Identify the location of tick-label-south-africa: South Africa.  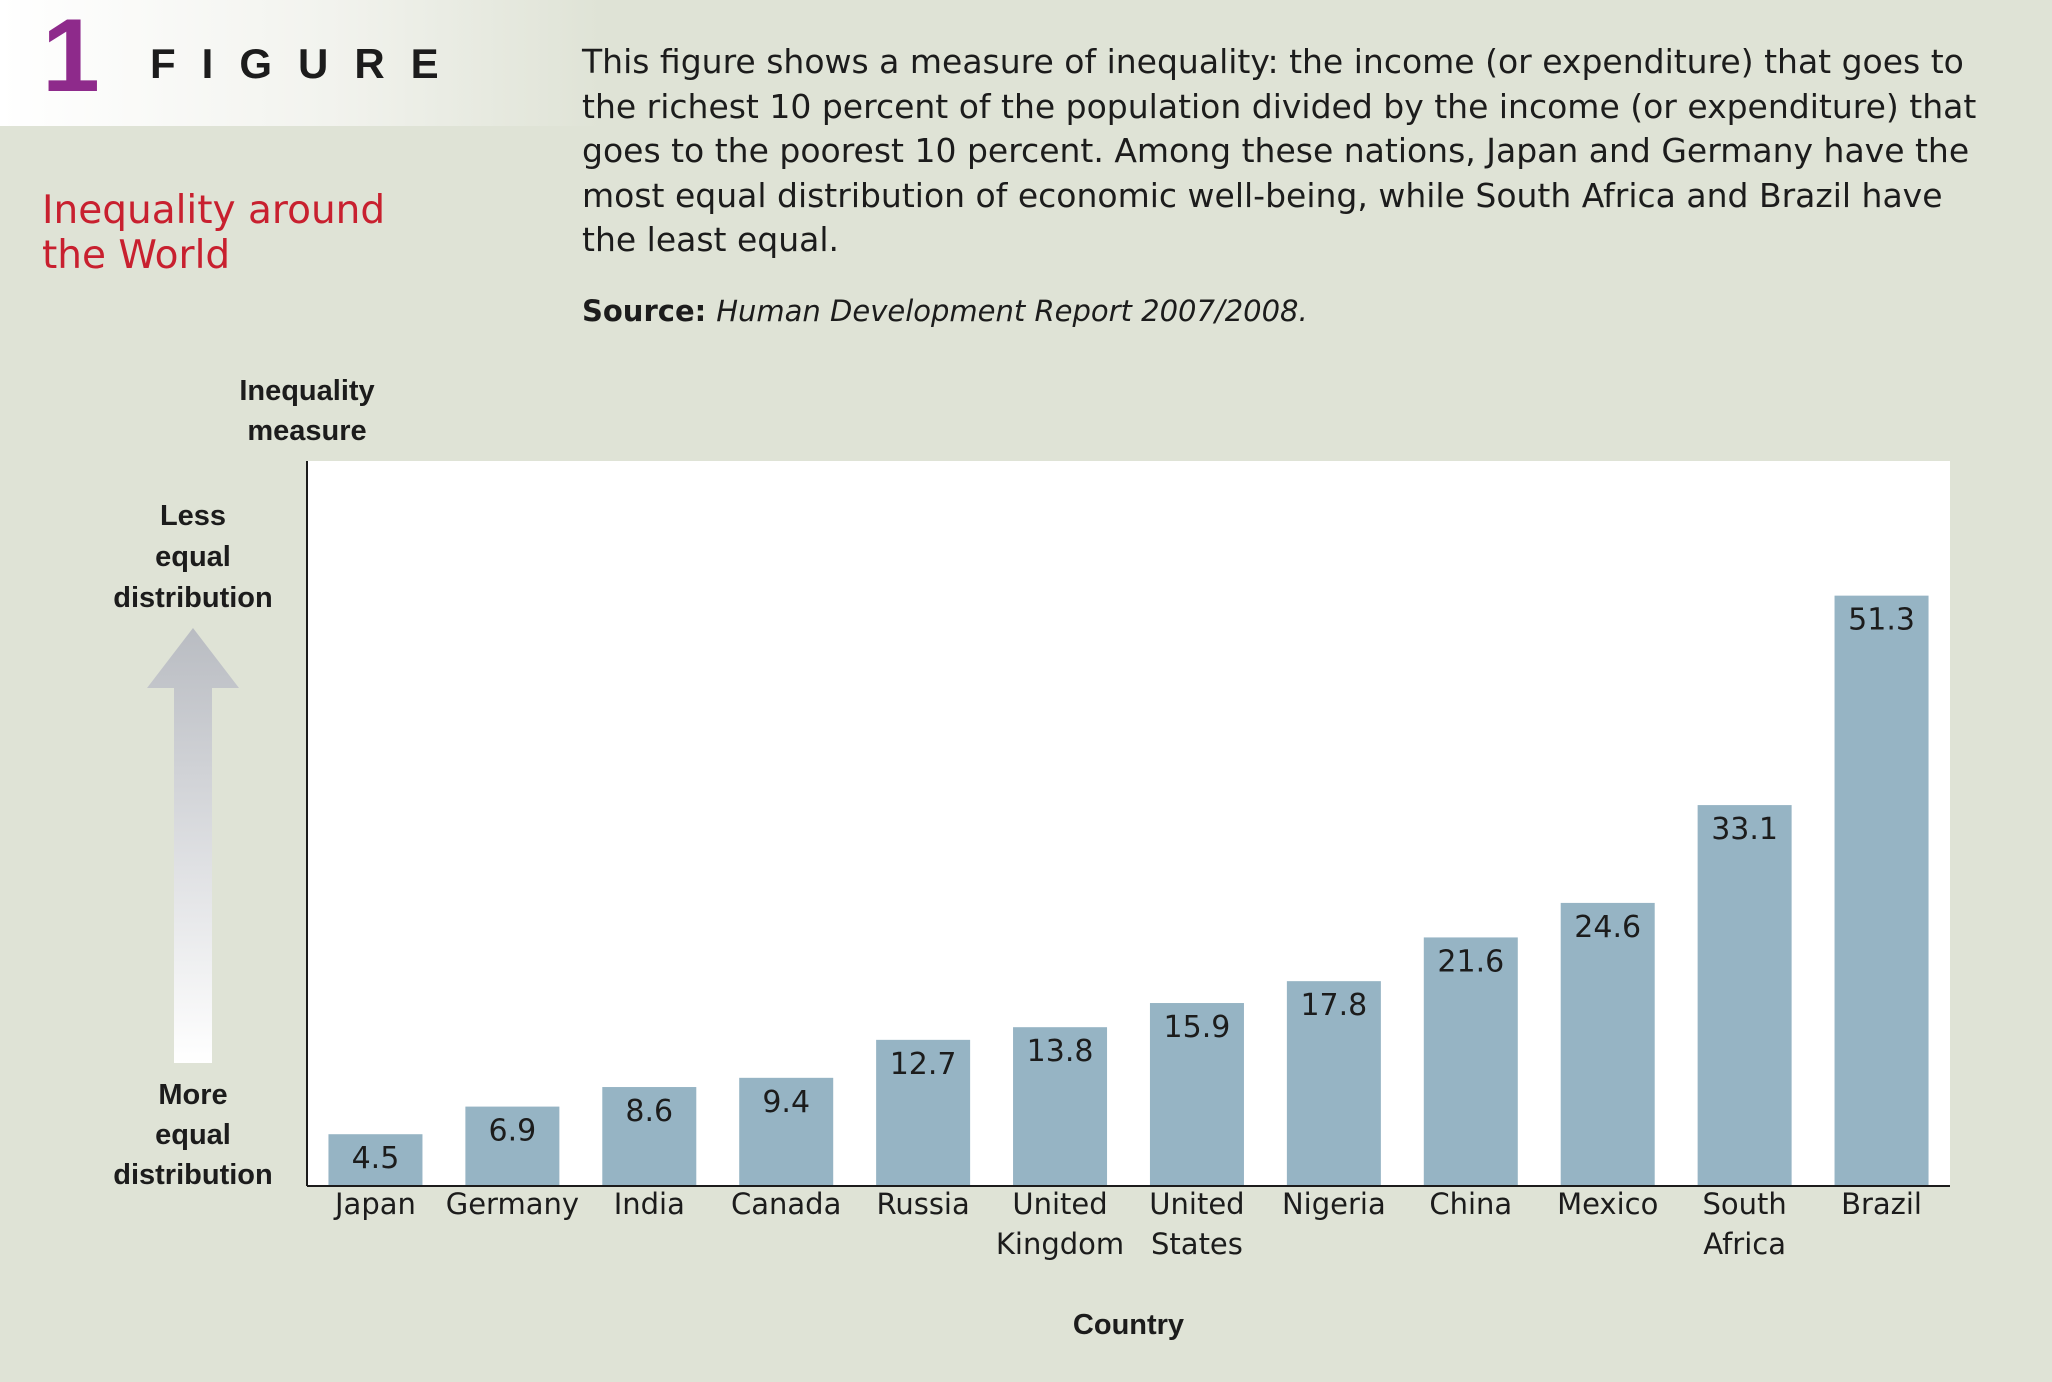
(1744, 1224).